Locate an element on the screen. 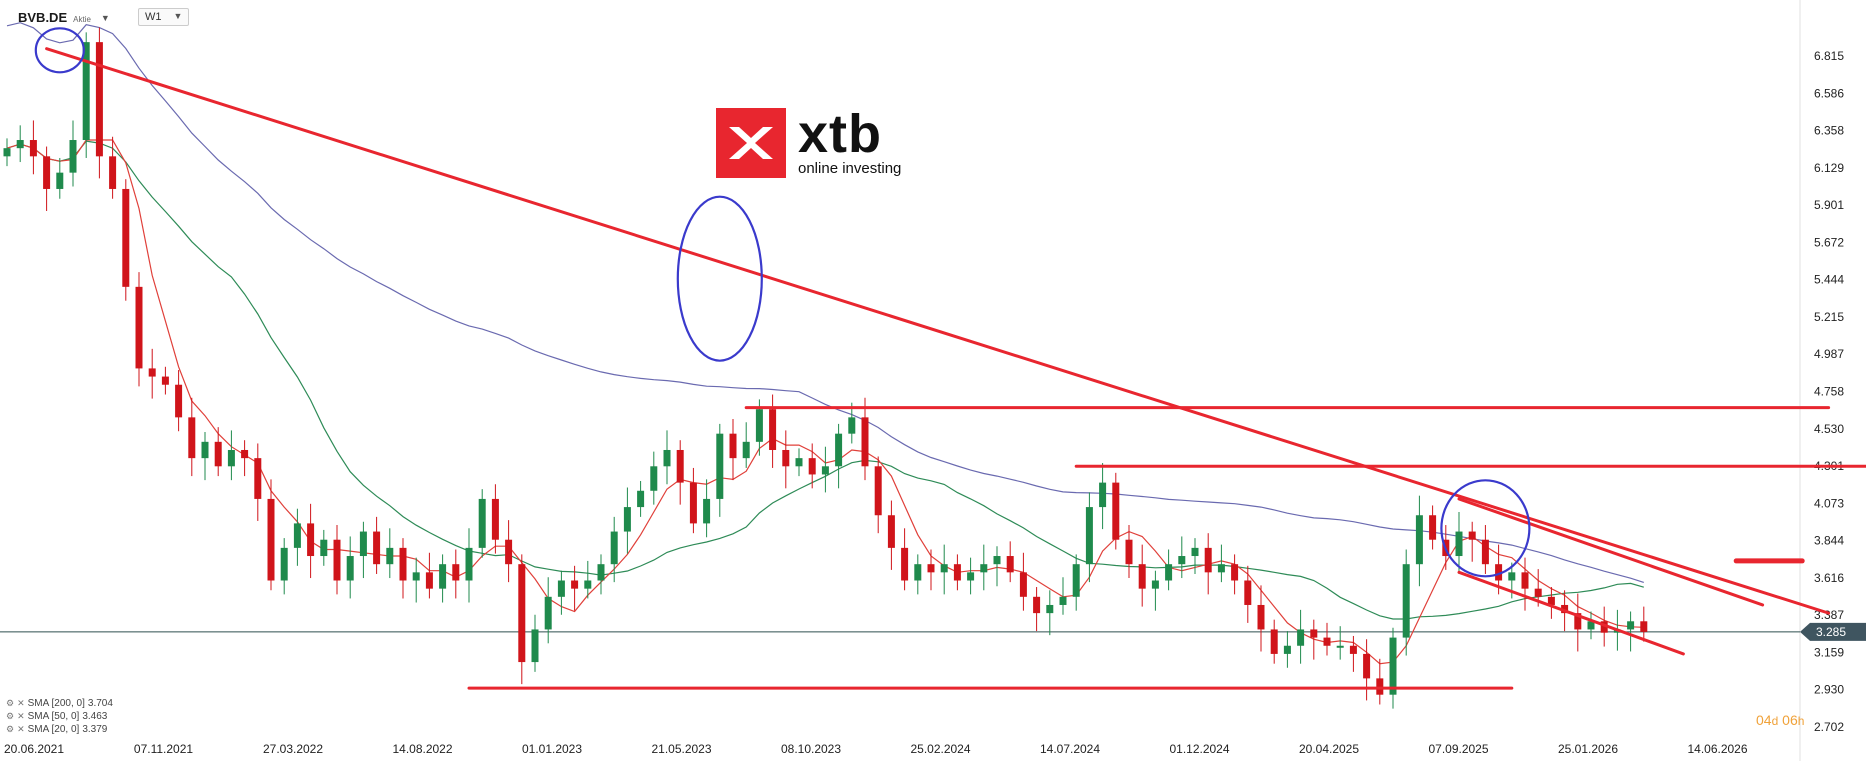  channel-lower-line is located at coordinates (1571, 613).